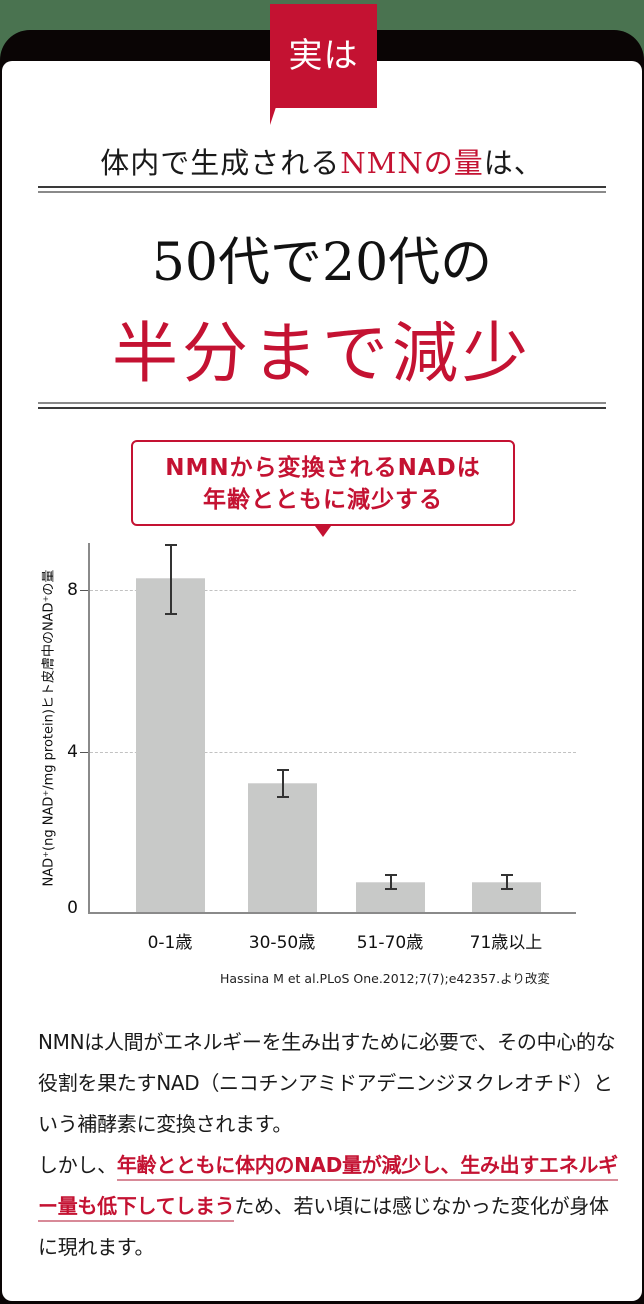 This screenshot has width=644, height=1304. Describe the element at coordinates (506, 943) in the screenshot. I see `xlabel-71-plus: 71歳以上` at that location.